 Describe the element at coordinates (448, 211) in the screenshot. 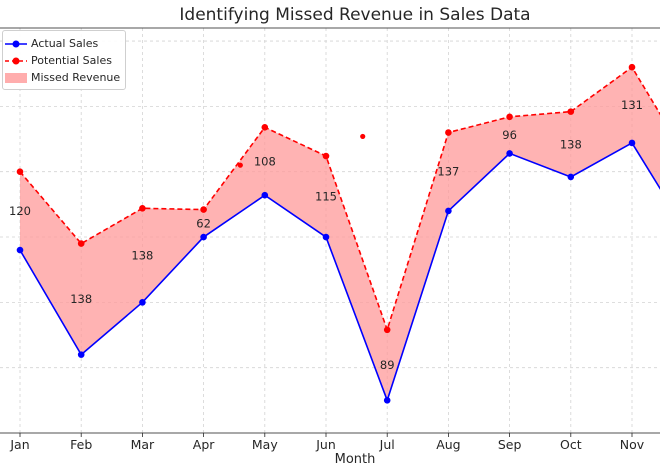

I see `point-actual-aug` at that location.